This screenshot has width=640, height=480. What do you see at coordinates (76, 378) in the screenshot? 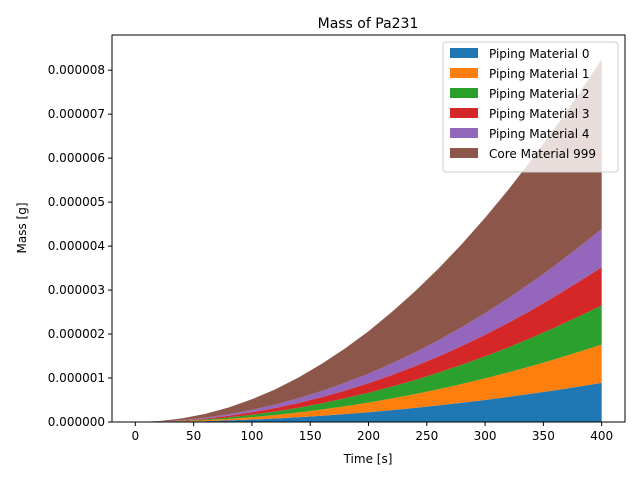
I see `y-tick-label: 0.000001` at bounding box center [76, 378].